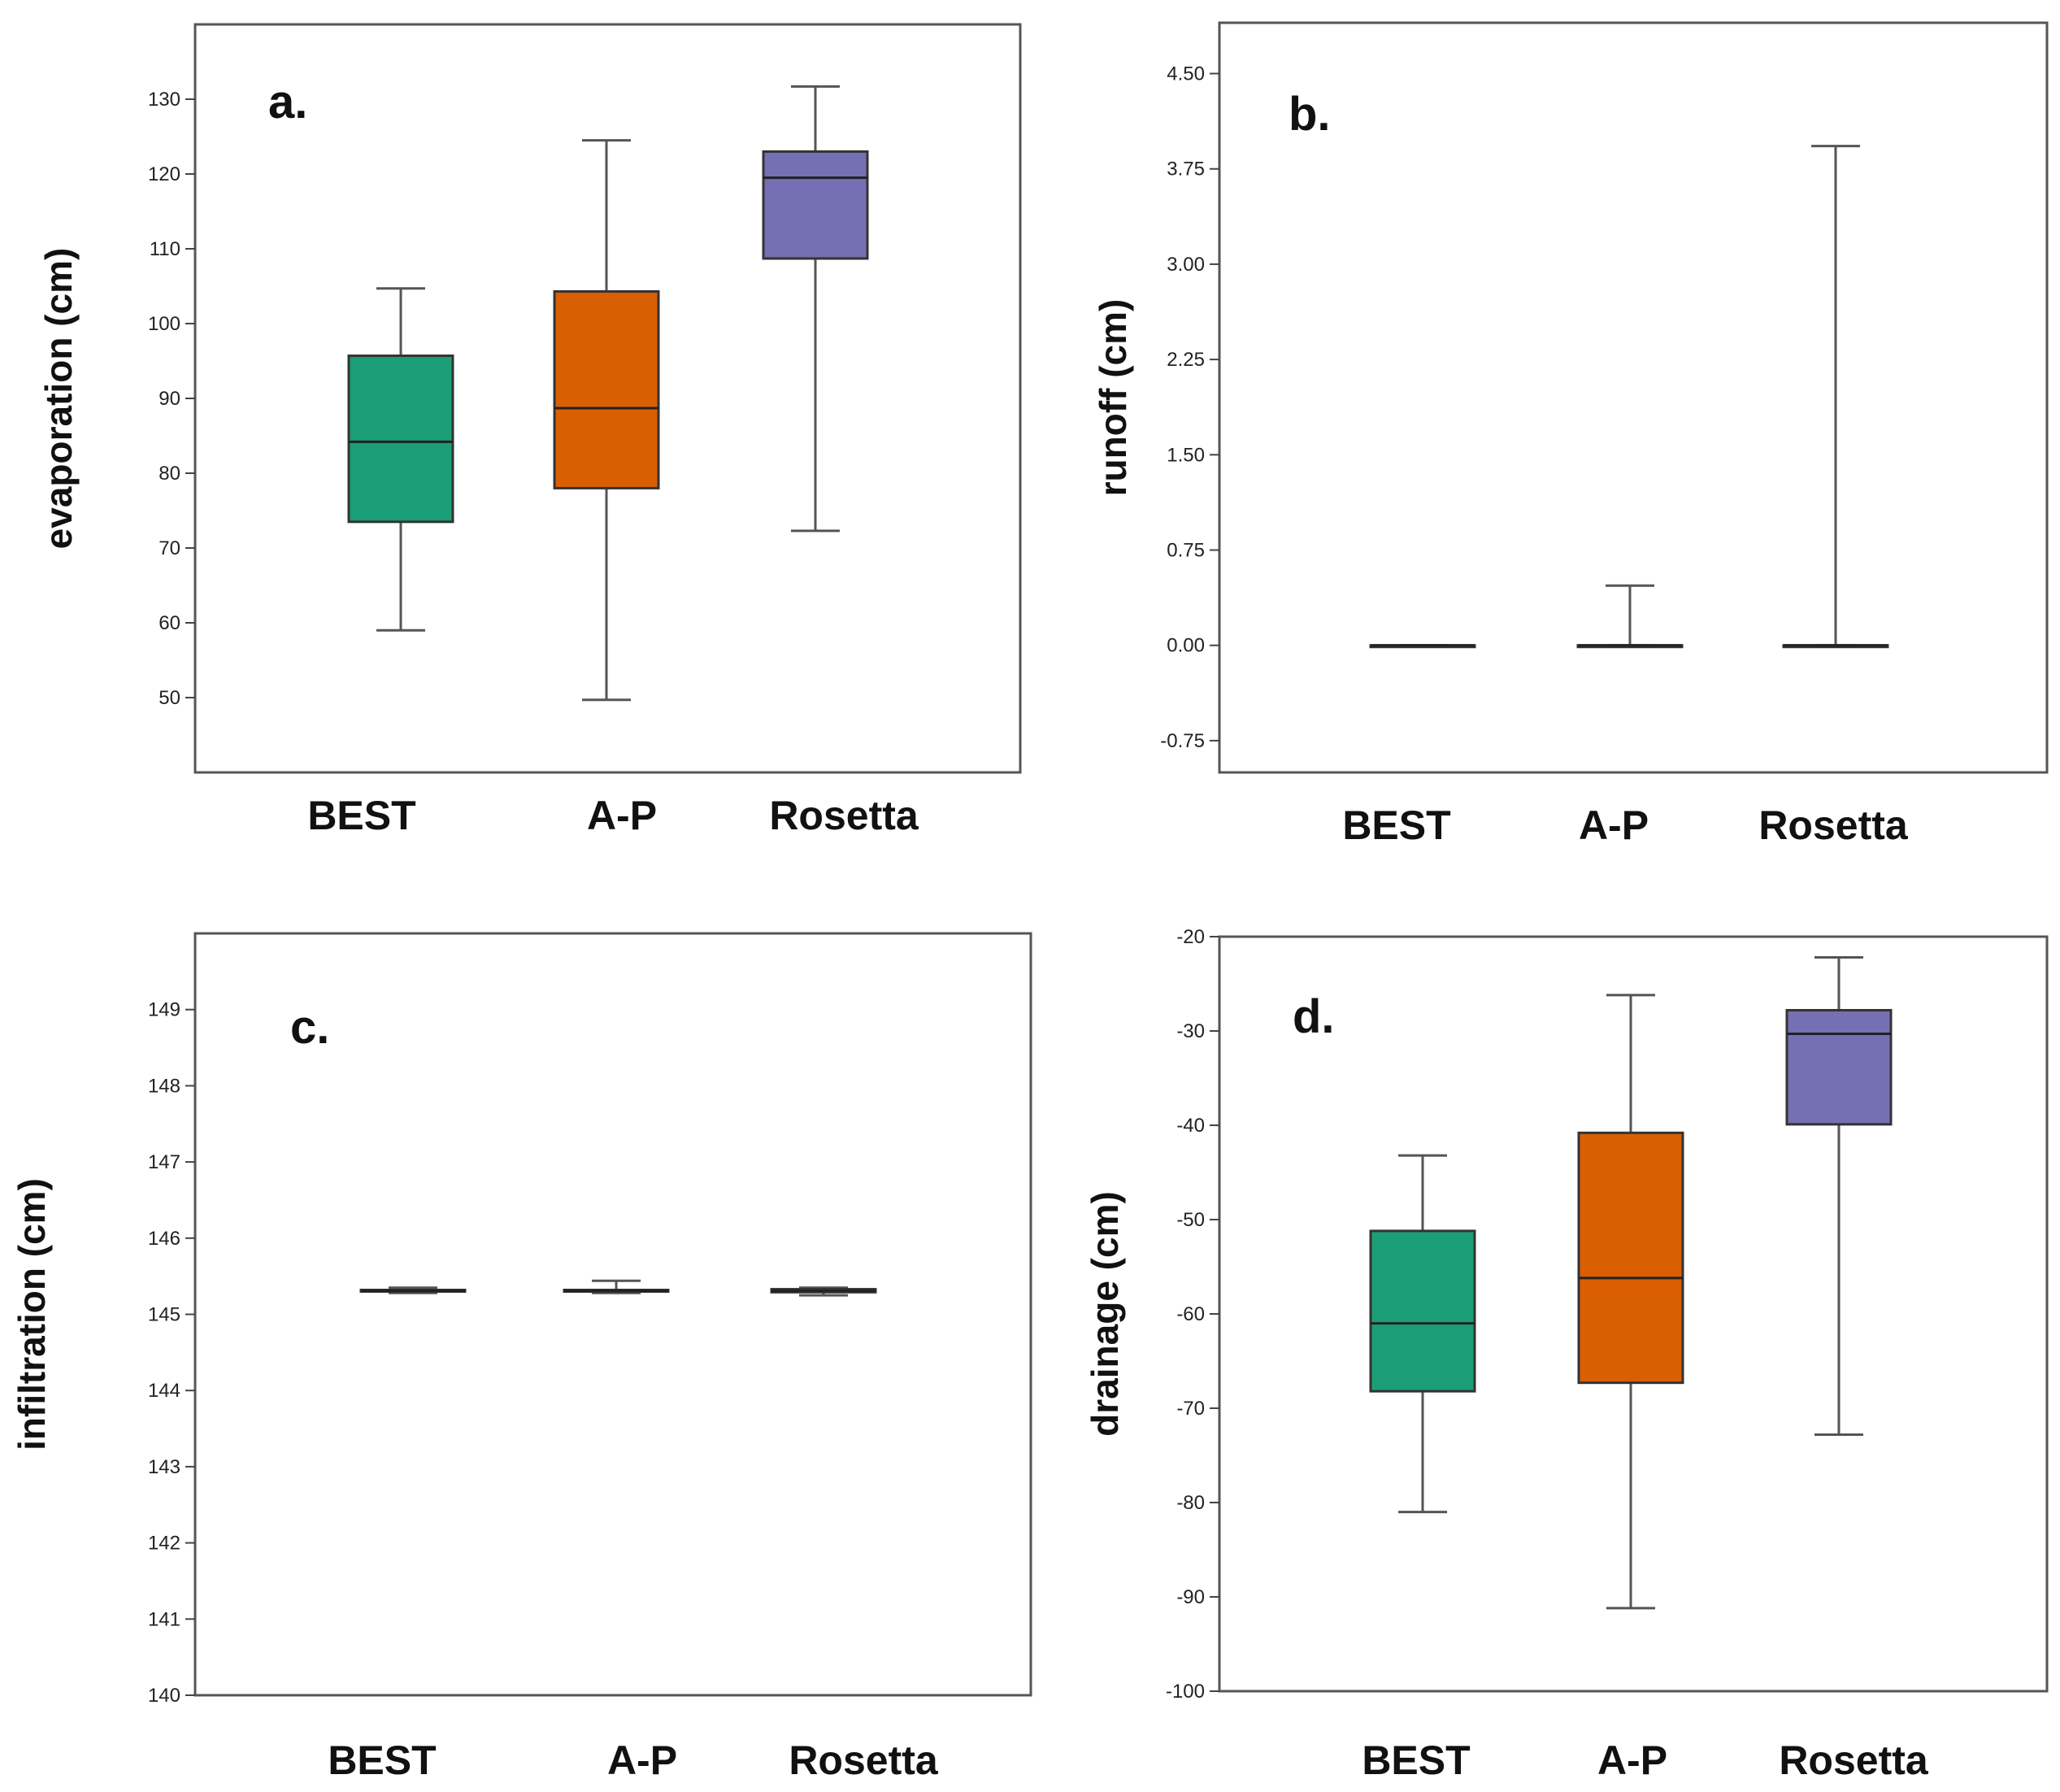  Describe the element at coordinates (32, 1314) in the screenshot. I see `y-axis-label: infiltration (cm)` at that location.